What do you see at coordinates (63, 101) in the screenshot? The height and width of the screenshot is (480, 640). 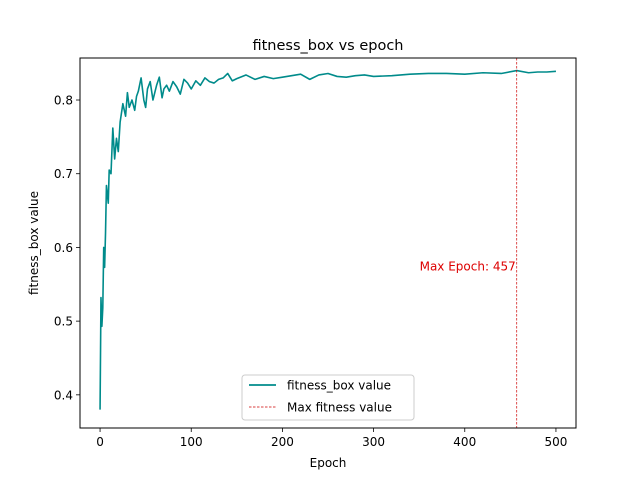 I see `y-tick-label: 0.8` at bounding box center [63, 101].